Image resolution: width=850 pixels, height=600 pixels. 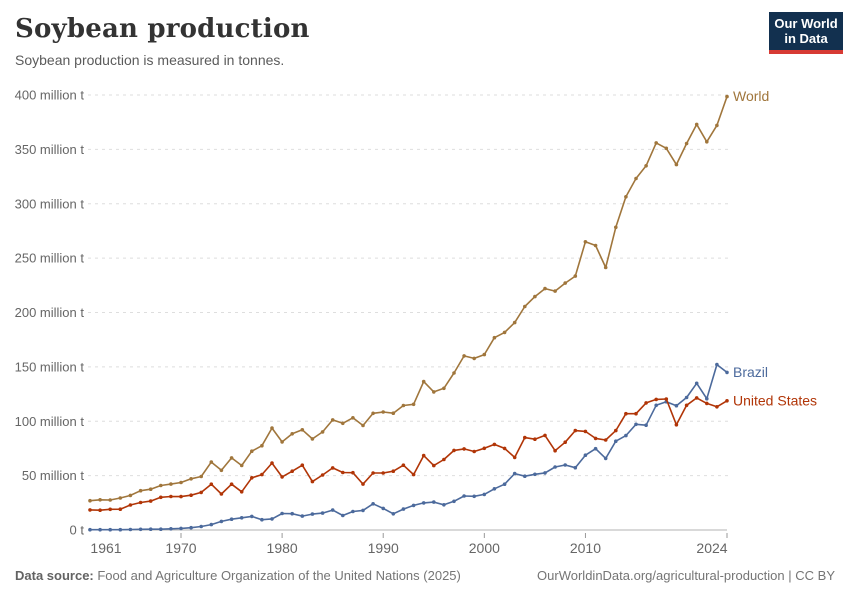 I want to click on series-label-brazil: Brazil, so click(x=750, y=372).